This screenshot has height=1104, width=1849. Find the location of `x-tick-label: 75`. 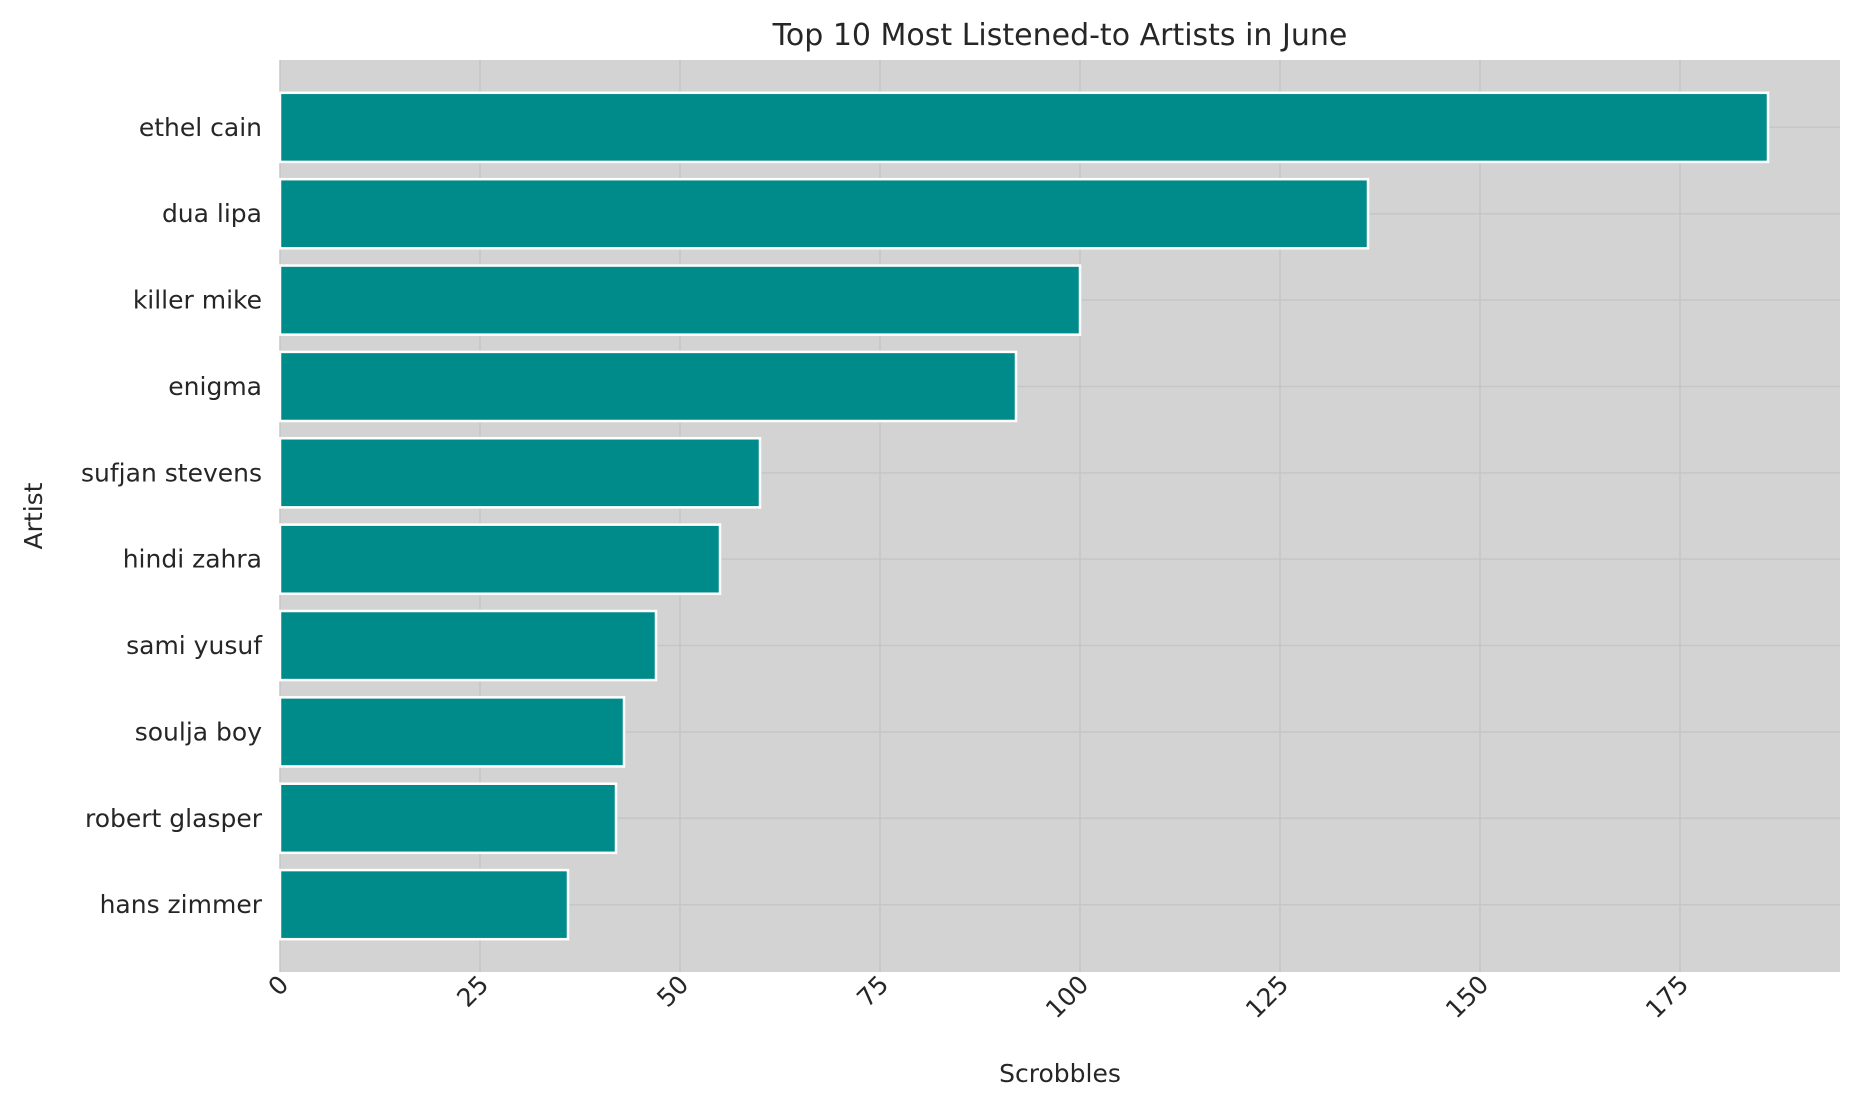

x-tick-label: 75 is located at coordinates (872, 991).